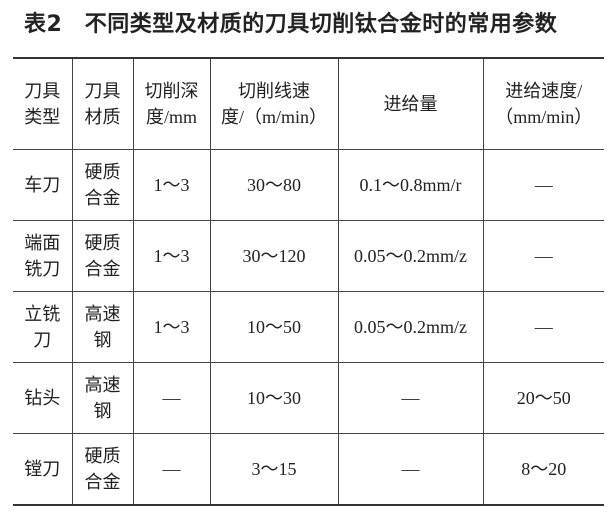 This screenshot has width=609, height=517. Describe the element at coordinates (42, 269) in the screenshot. I see `cell-text: 铣刀` at that location.